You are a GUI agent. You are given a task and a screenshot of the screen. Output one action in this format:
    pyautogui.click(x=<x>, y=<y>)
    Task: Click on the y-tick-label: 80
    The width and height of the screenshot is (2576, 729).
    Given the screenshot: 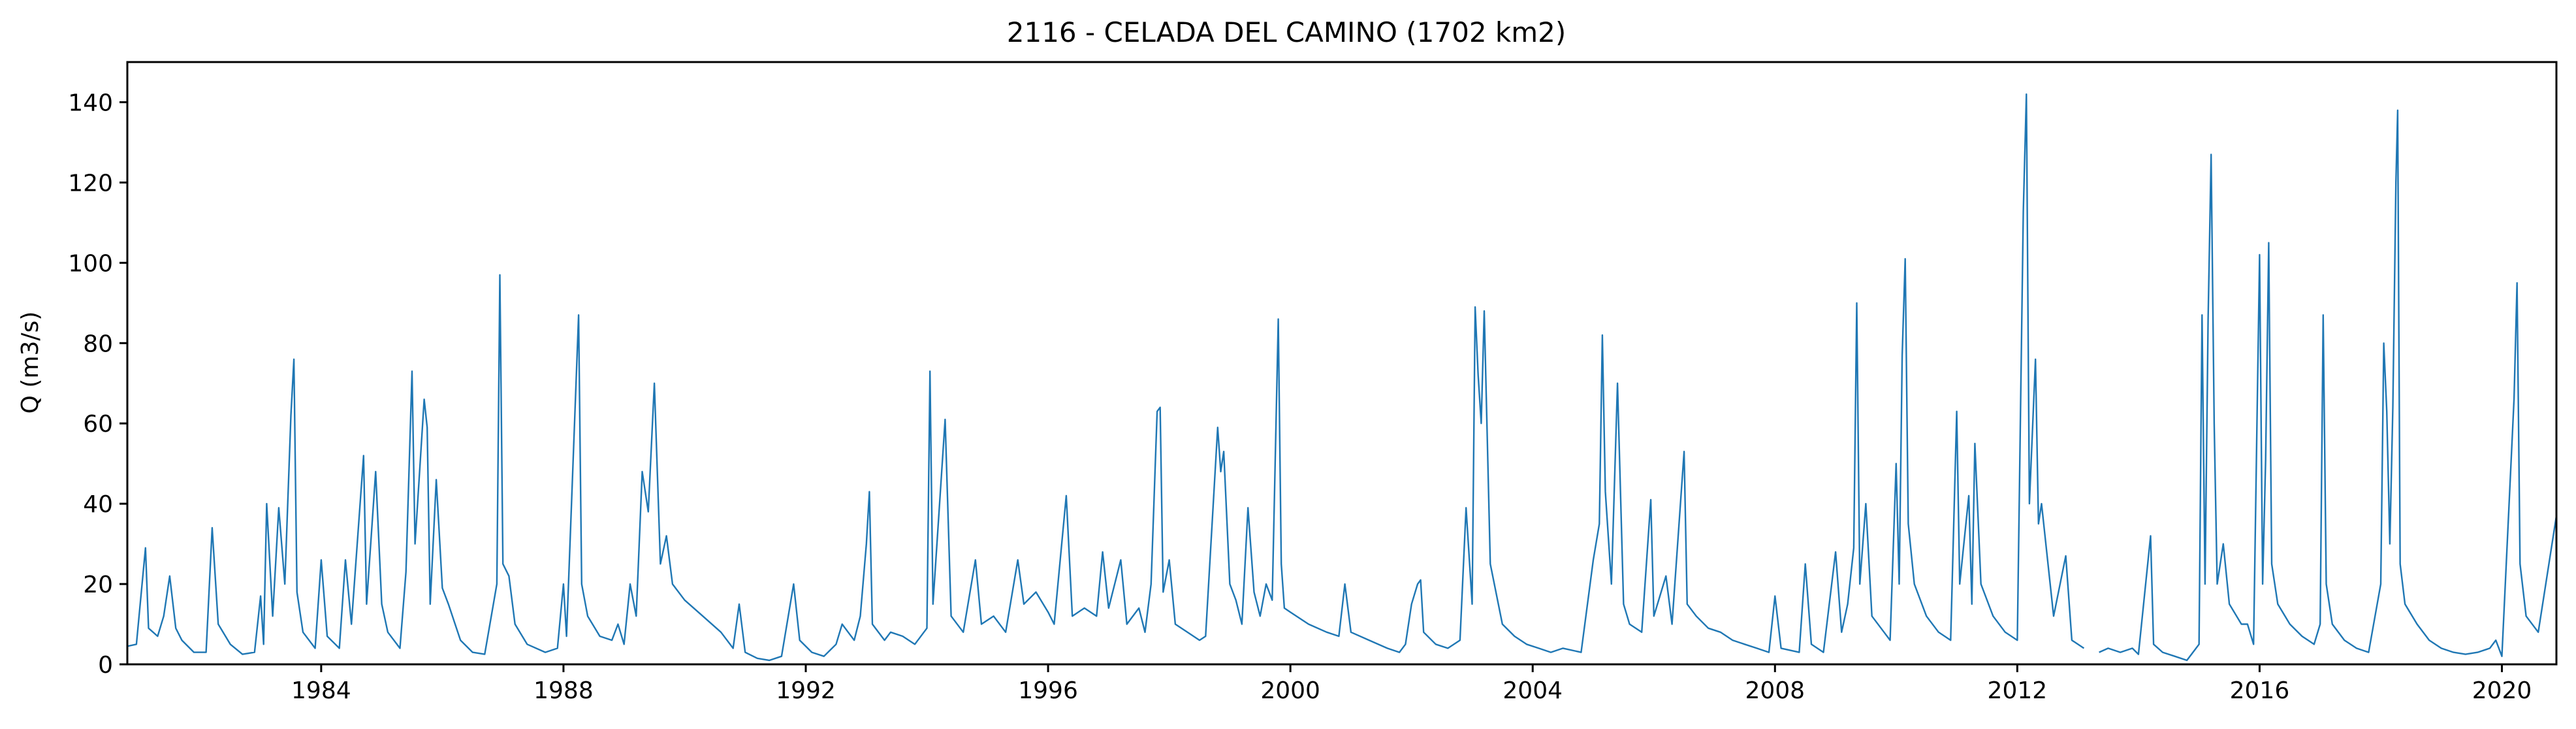 What is the action you would take?
    pyautogui.click(x=98, y=344)
    